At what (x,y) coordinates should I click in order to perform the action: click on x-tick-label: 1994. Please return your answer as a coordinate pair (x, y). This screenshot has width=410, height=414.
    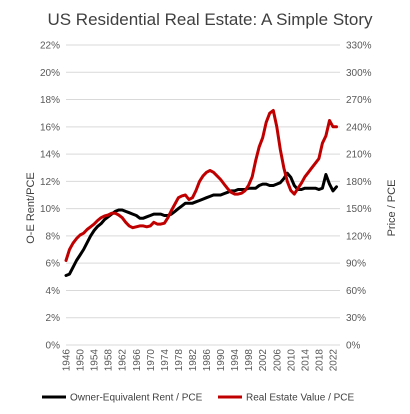
    Looking at the image, I should click on (235, 360).